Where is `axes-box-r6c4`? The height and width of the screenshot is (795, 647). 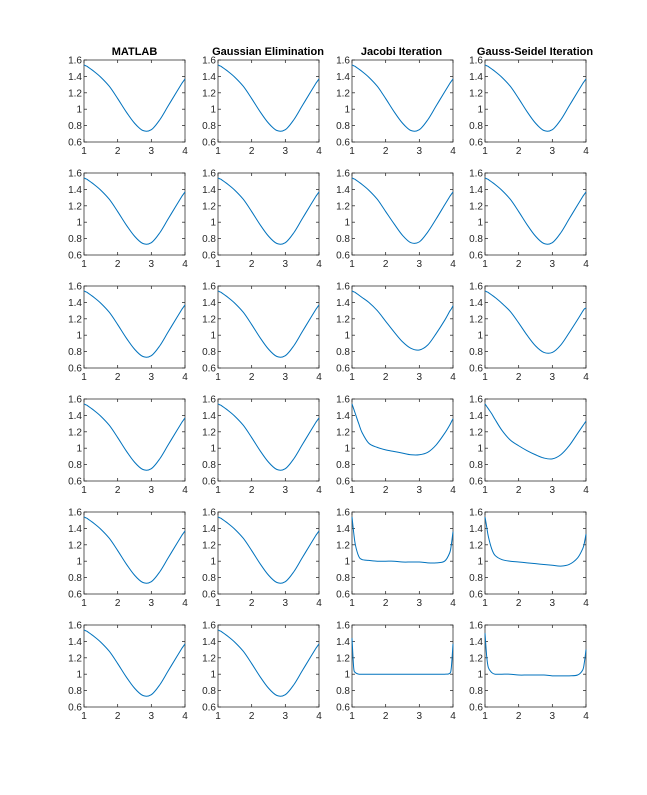
axes-box-r6c4 is located at coordinates (535, 666).